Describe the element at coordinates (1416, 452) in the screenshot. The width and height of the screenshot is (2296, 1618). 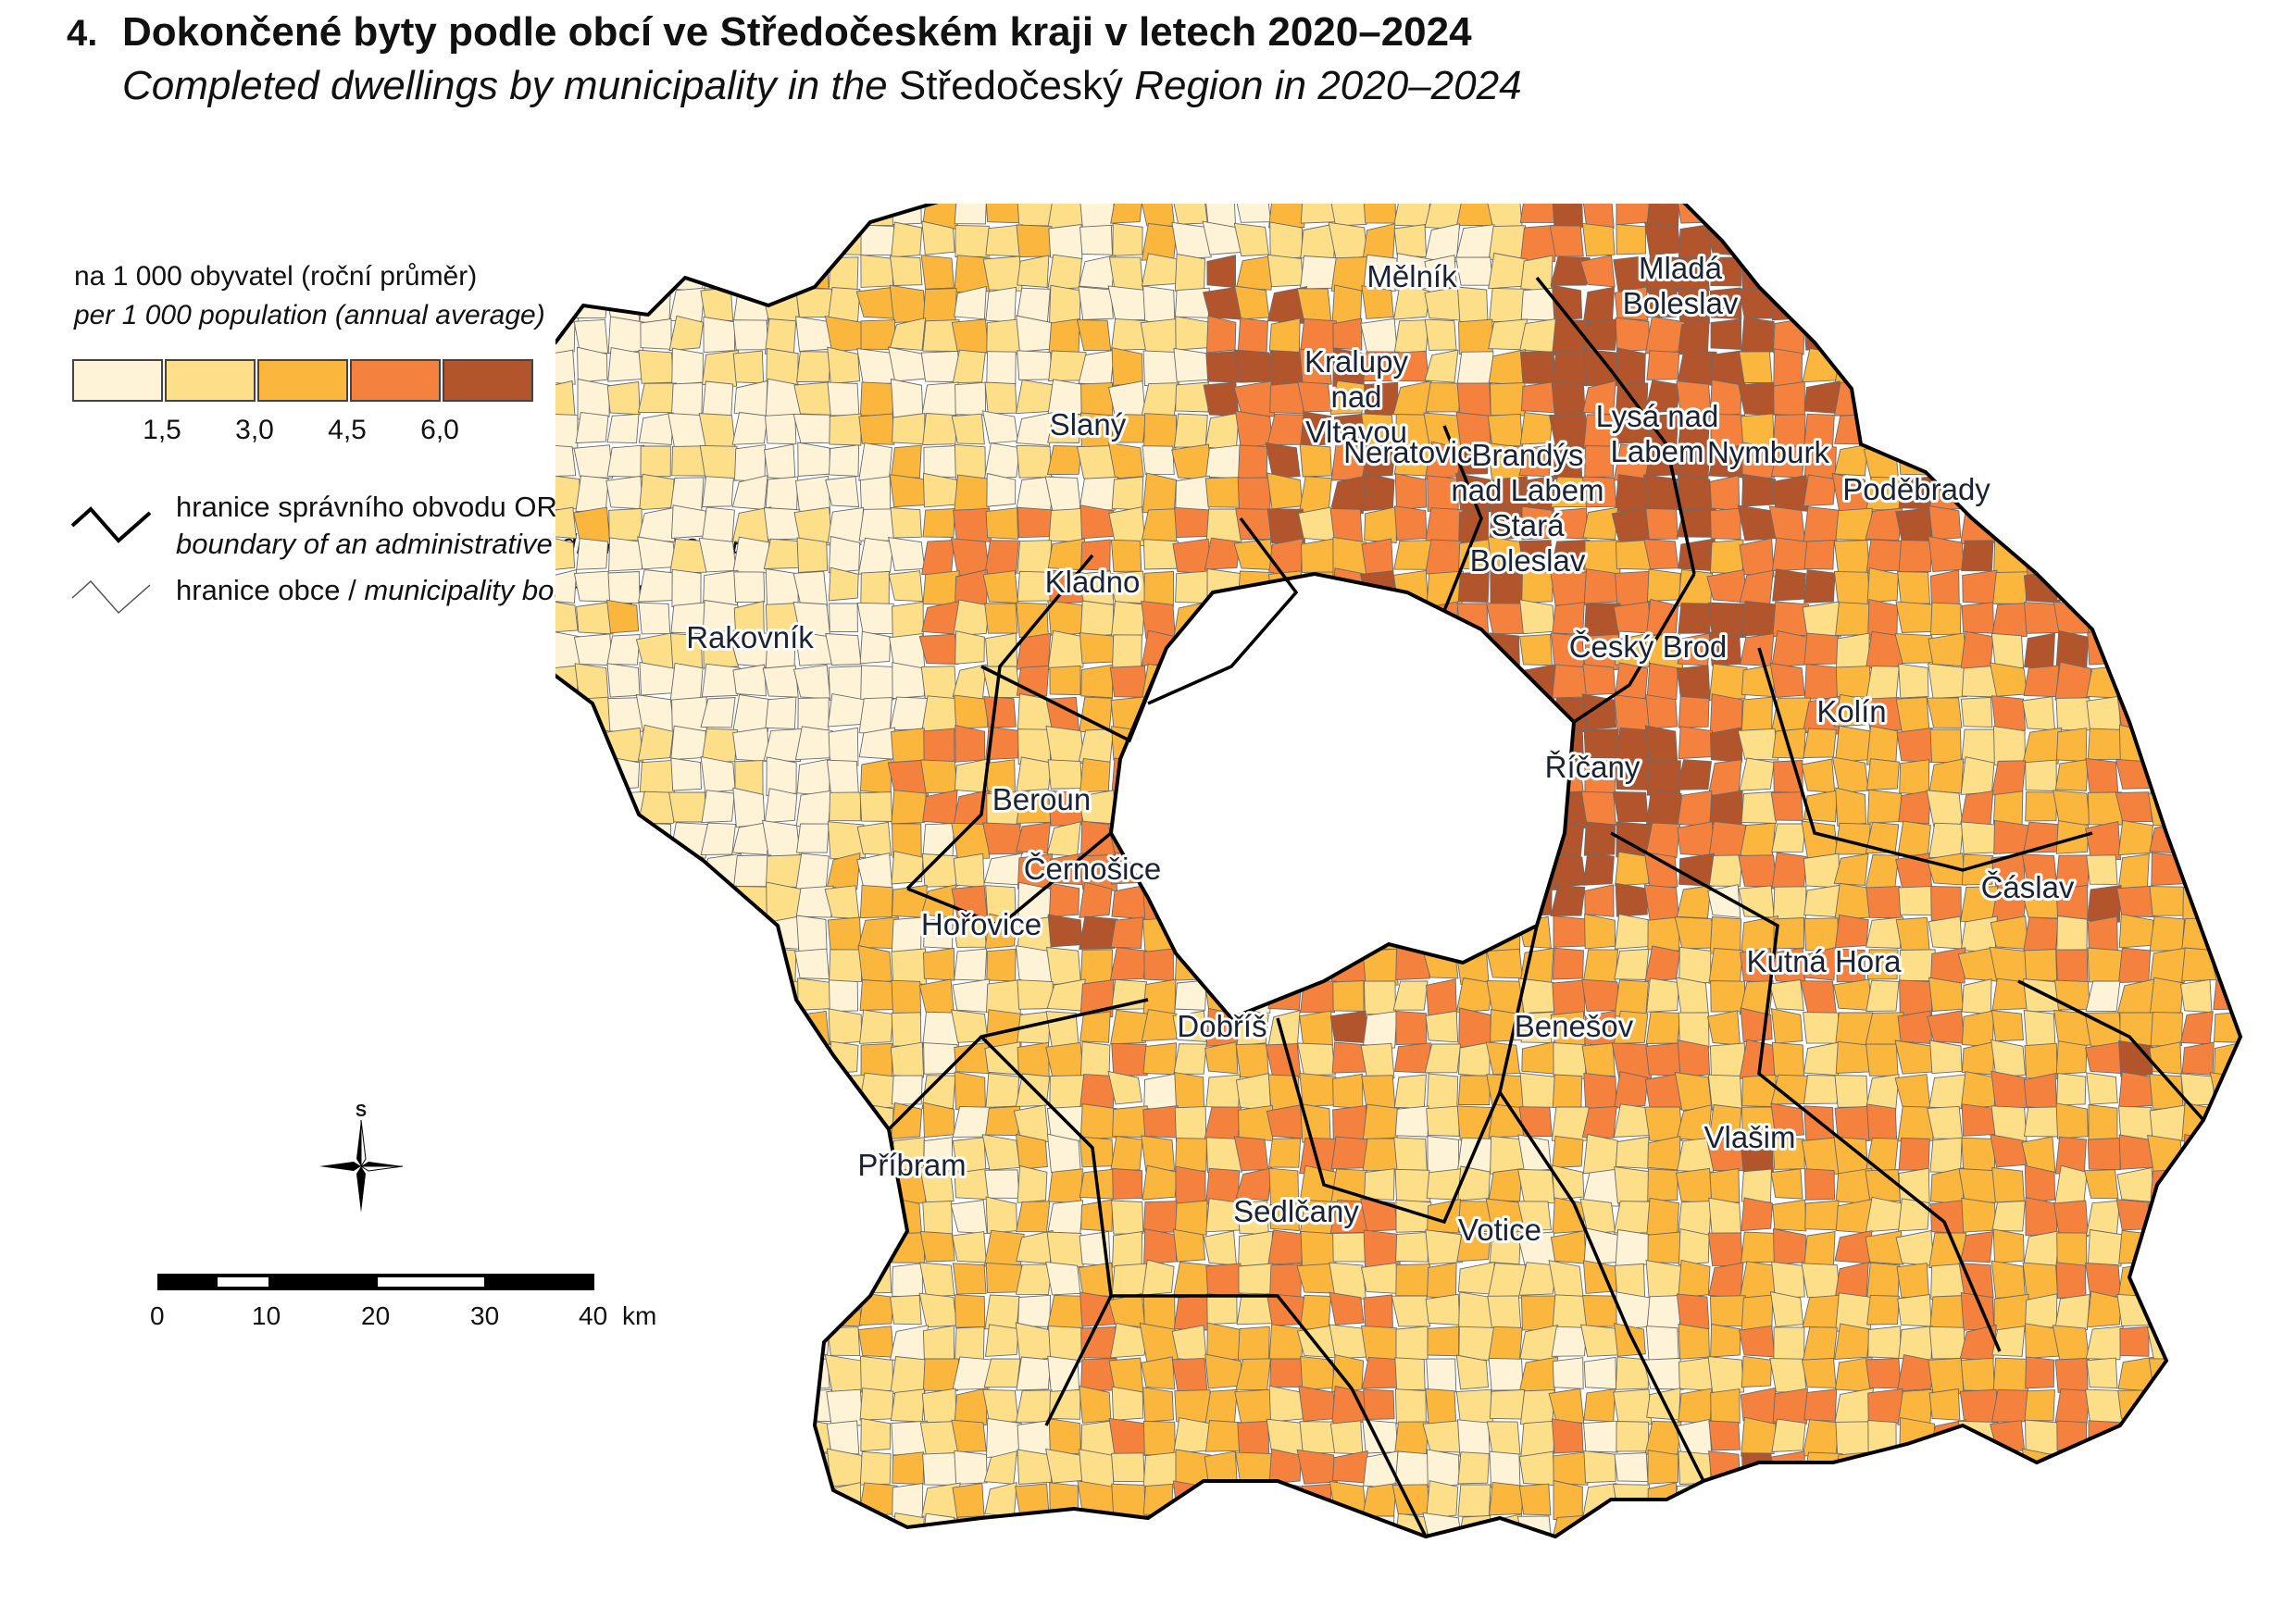
I see `orp-label-4: Neratovice` at that location.